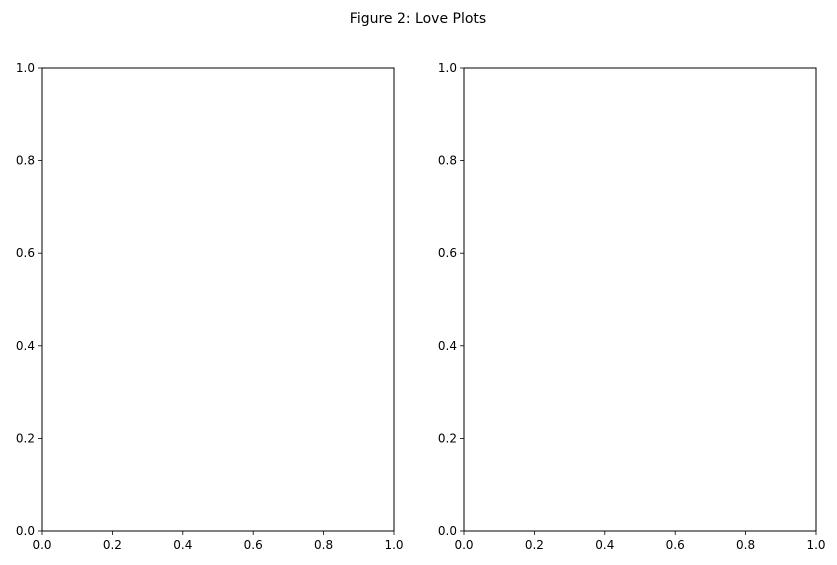 This screenshot has width=837, height=565. What do you see at coordinates (418, 19) in the screenshot?
I see `figure-title: Figure 2: Love Plots` at bounding box center [418, 19].